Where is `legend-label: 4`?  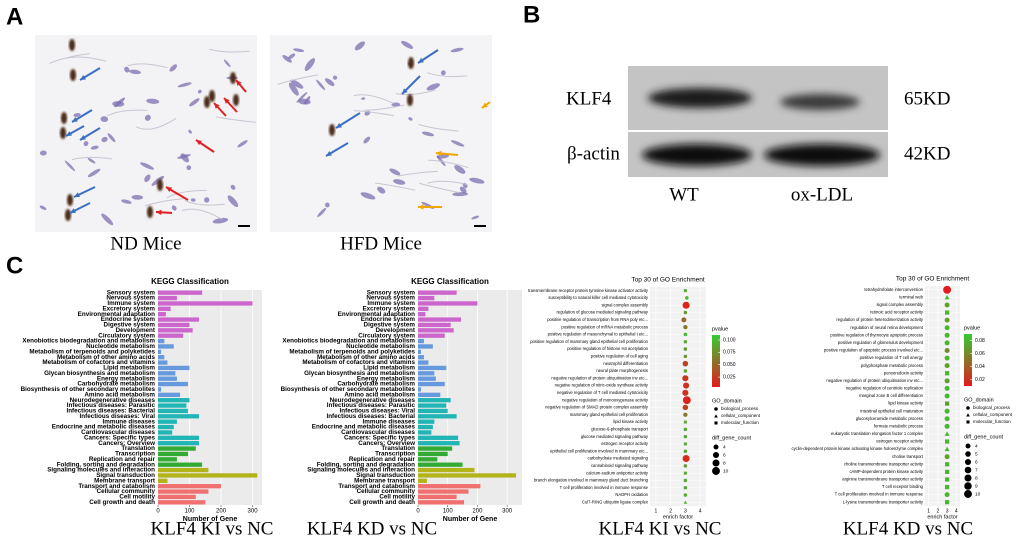 legend-label: 4 is located at coordinates (976, 446).